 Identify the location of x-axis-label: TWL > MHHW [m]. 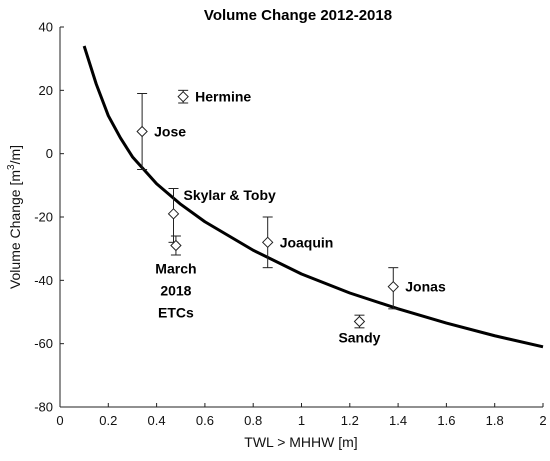
(300, 442).